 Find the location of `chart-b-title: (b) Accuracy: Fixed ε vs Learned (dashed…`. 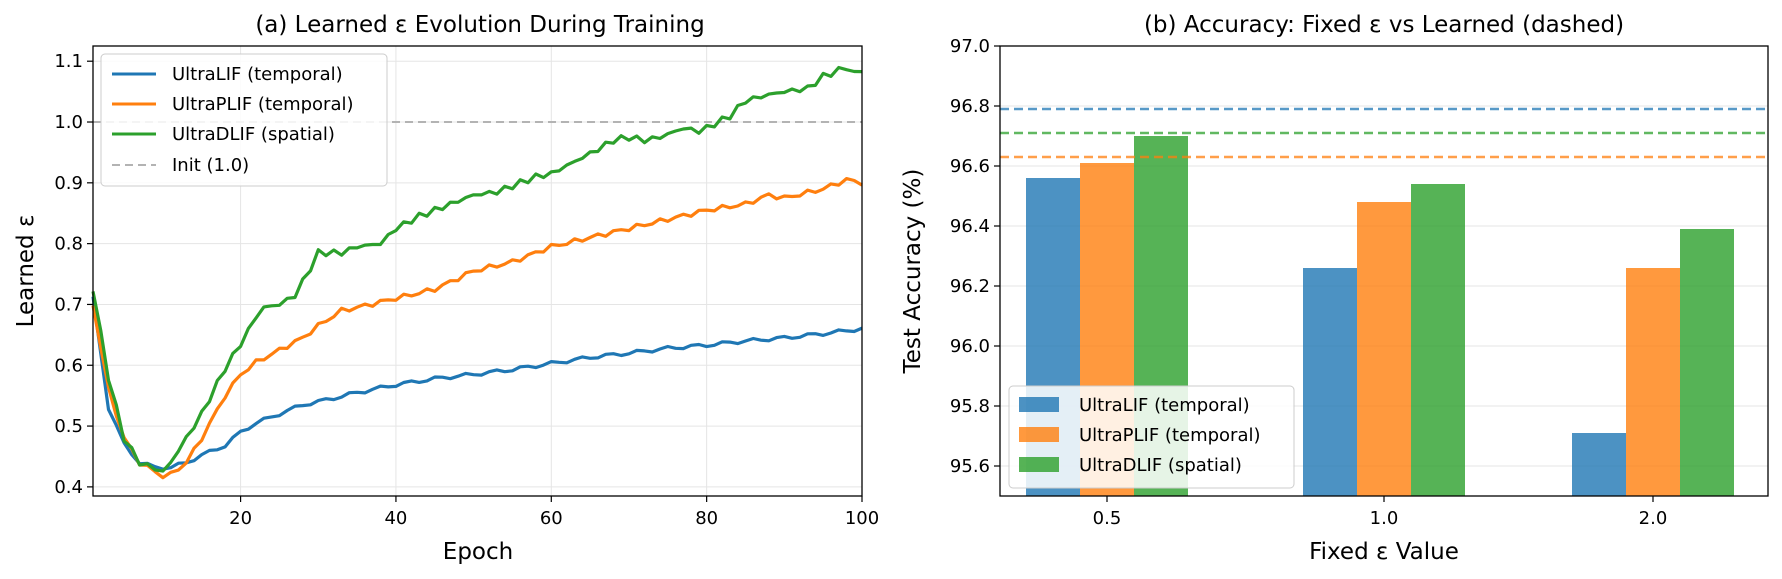

chart-b-title: (b) Accuracy: Fixed ε vs Learned (dashed… is located at coordinates (1384, 25).